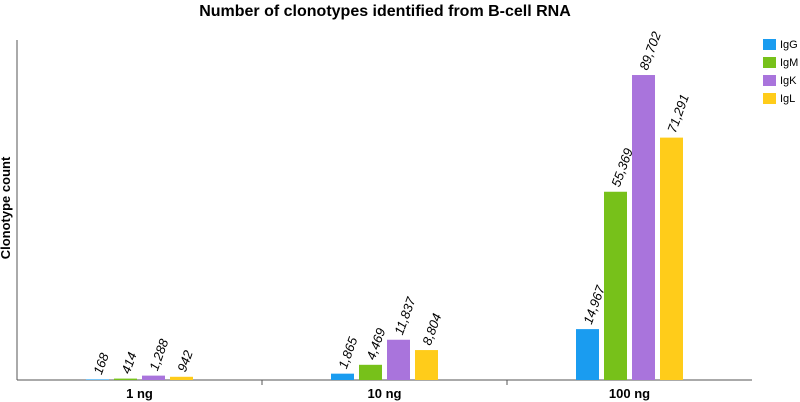 This screenshot has width=800, height=402. Describe the element at coordinates (6, 207) in the screenshot. I see `y-axis-label: Clonotype count` at that location.